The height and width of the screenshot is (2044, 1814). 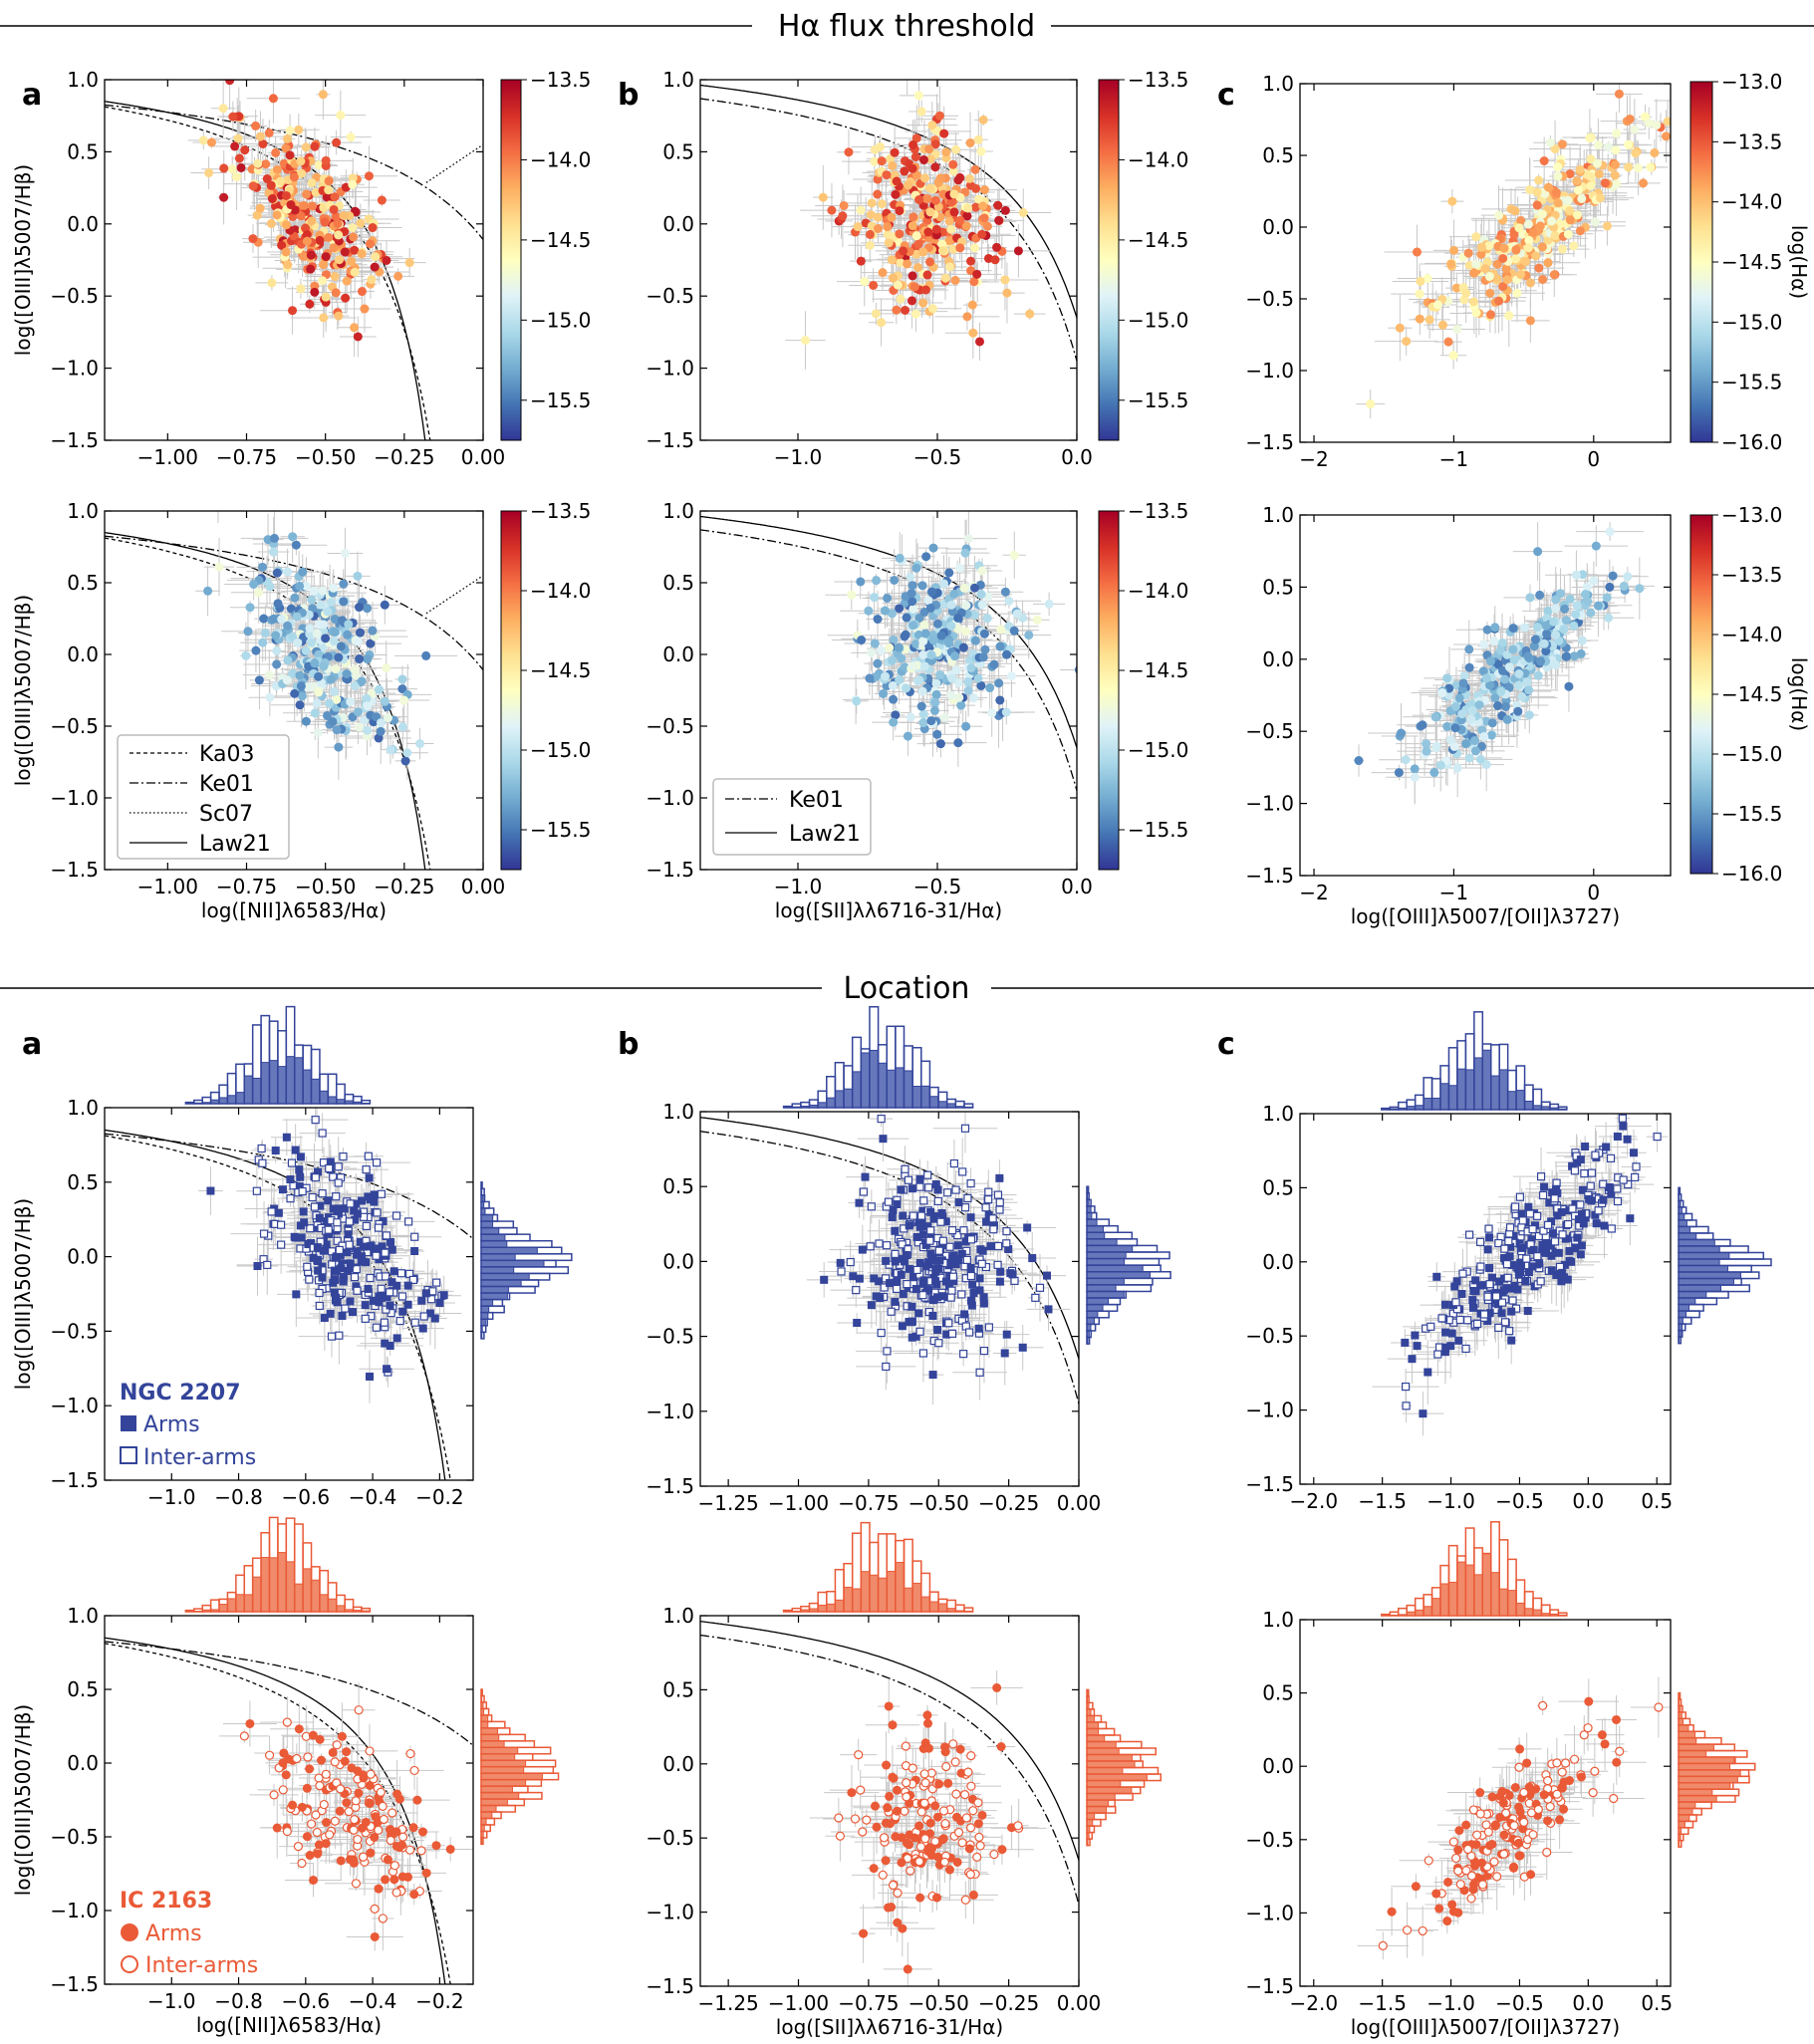 I want to click on y-axis-label: log([OIII]λ5007/Hβ), so click(x=23, y=260).